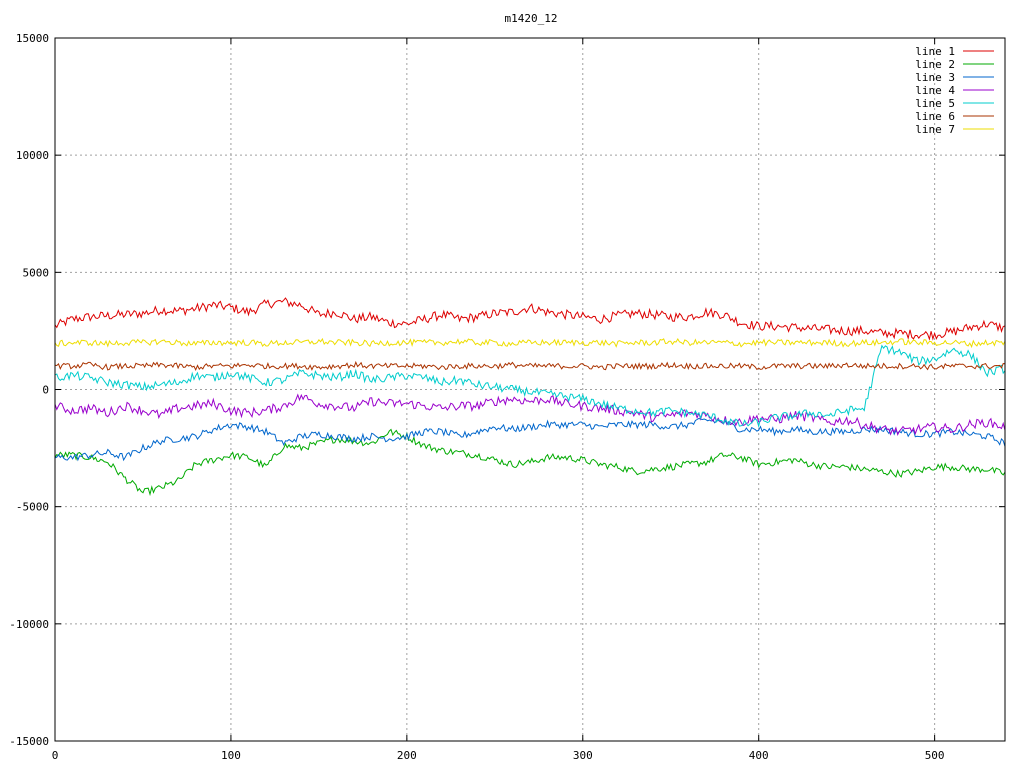 The height and width of the screenshot is (768, 1024). I want to click on legend-label: line 4, so click(935, 90).